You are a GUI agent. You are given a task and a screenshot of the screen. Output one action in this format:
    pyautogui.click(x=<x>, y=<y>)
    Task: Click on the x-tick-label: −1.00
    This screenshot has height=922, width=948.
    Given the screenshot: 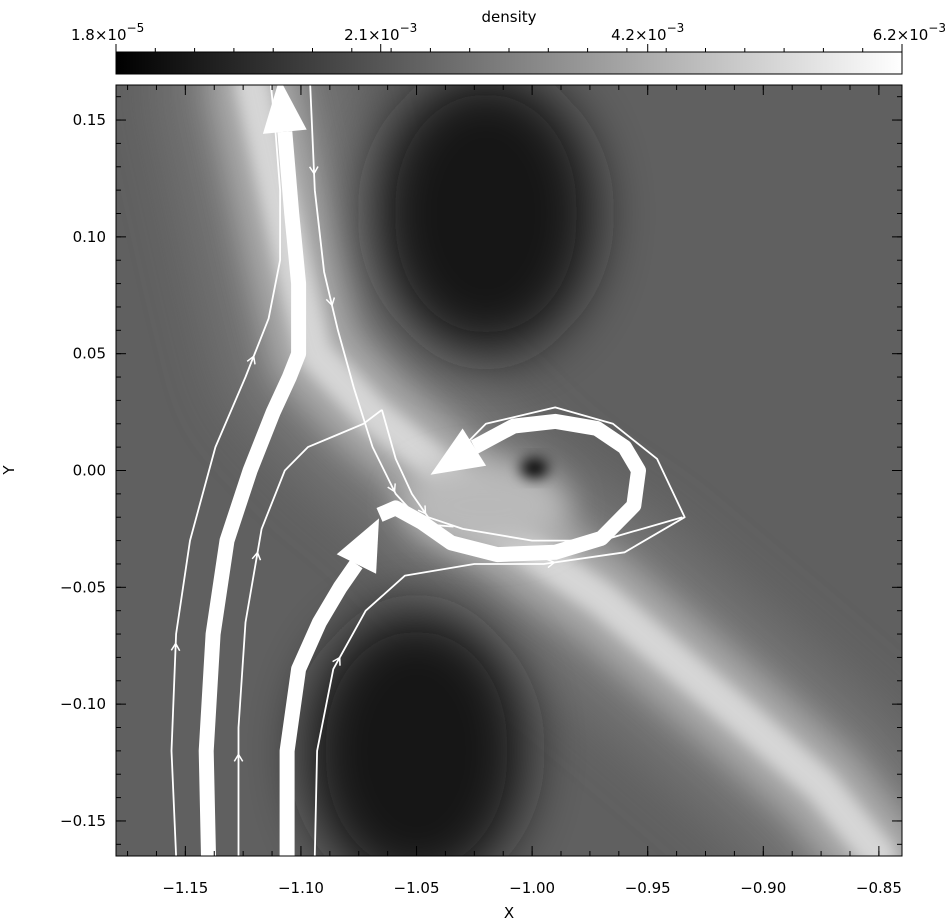 What is the action you would take?
    pyautogui.click(x=532, y=888)
    